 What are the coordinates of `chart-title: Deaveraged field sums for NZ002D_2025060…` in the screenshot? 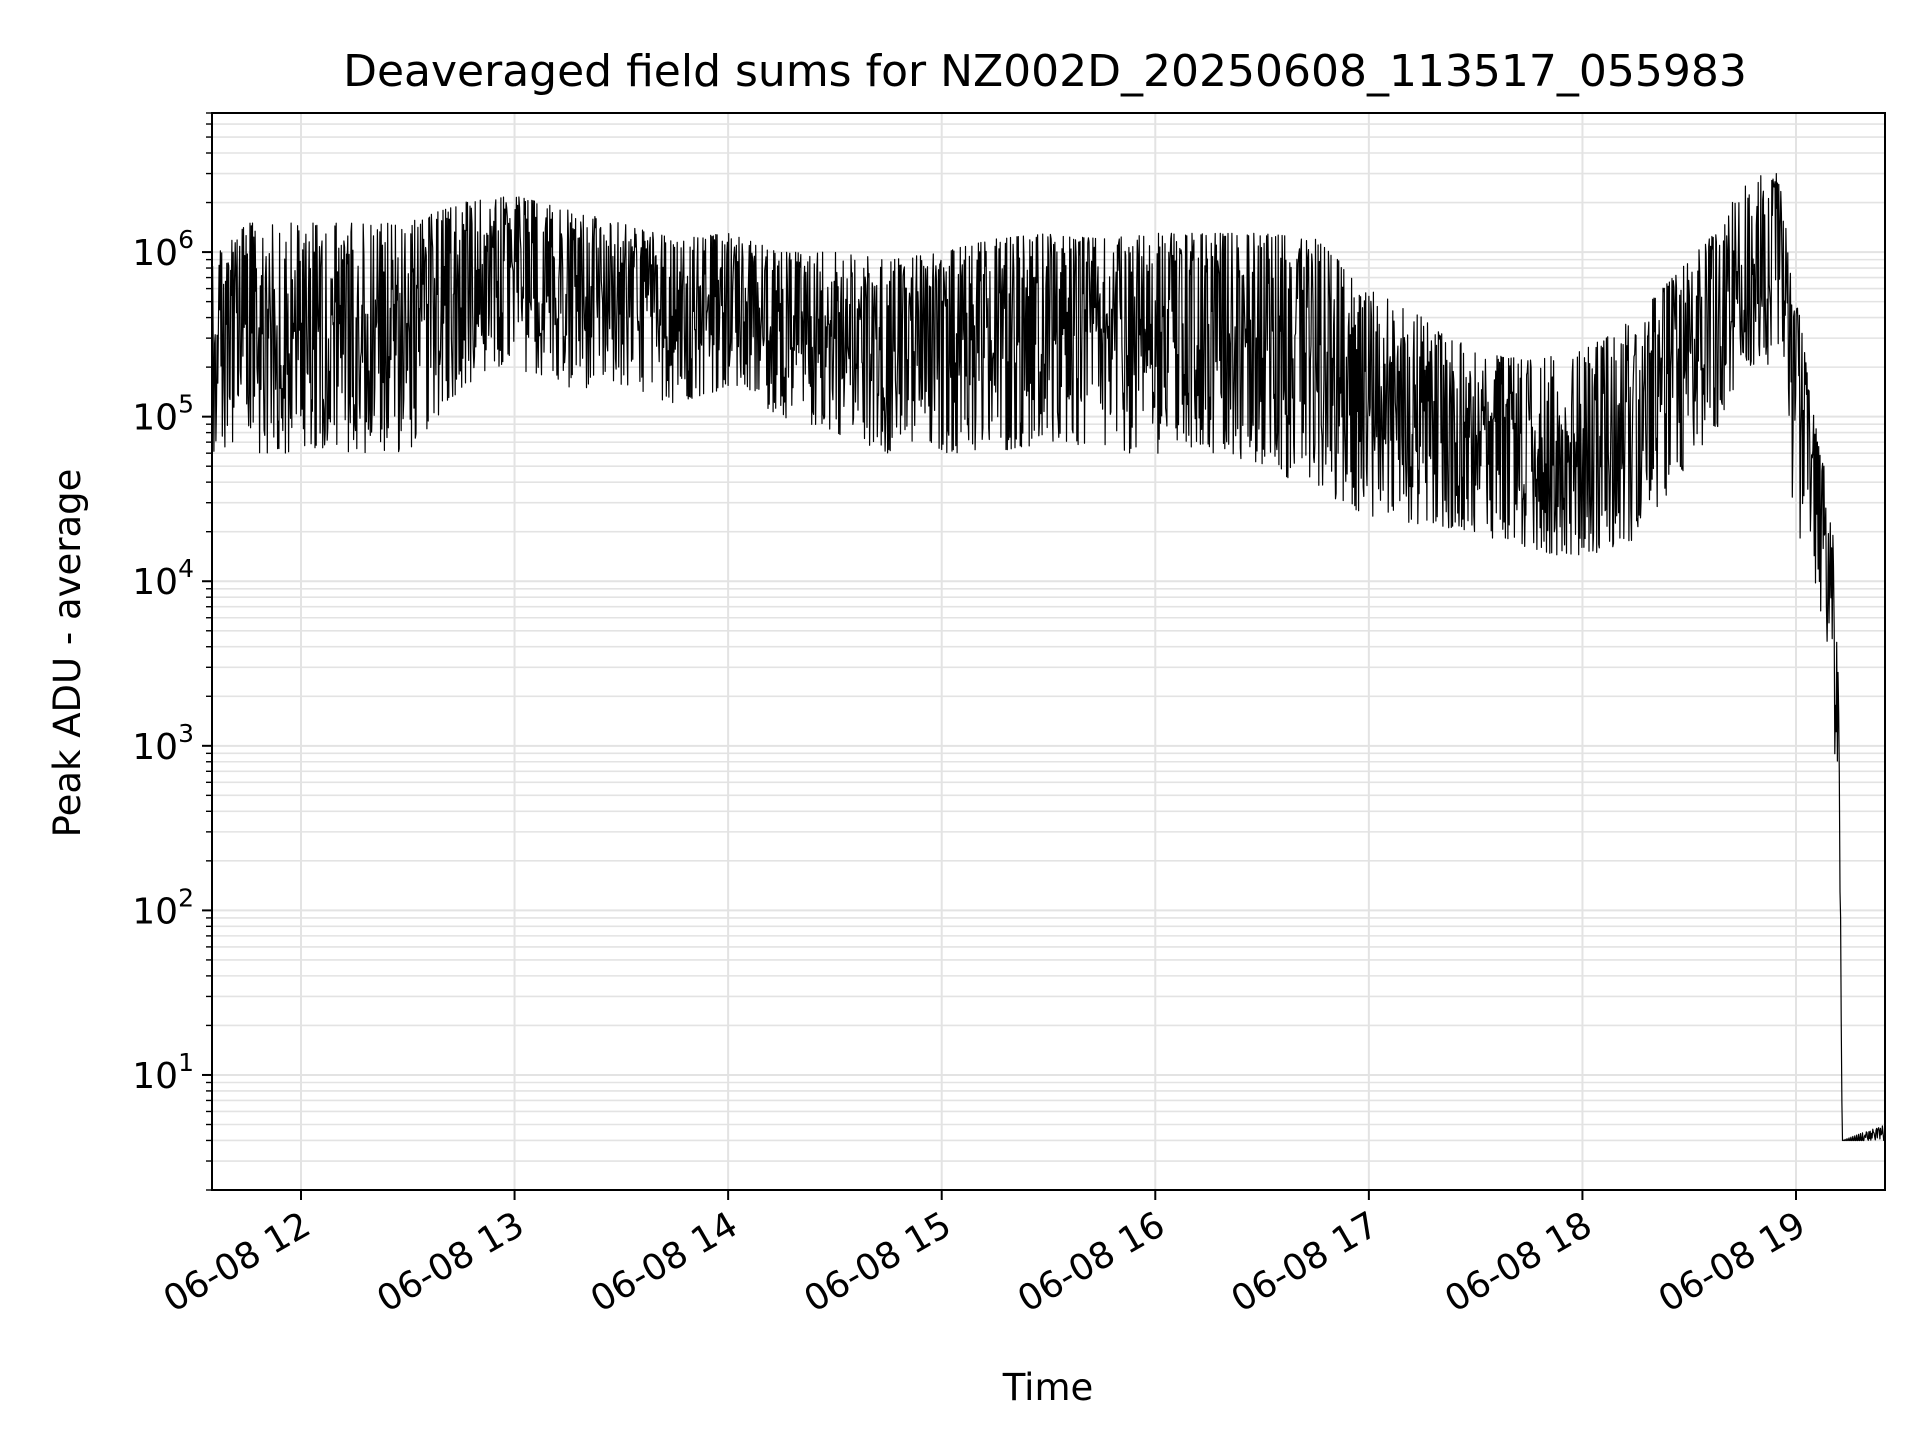 It's located at (1045, 71).